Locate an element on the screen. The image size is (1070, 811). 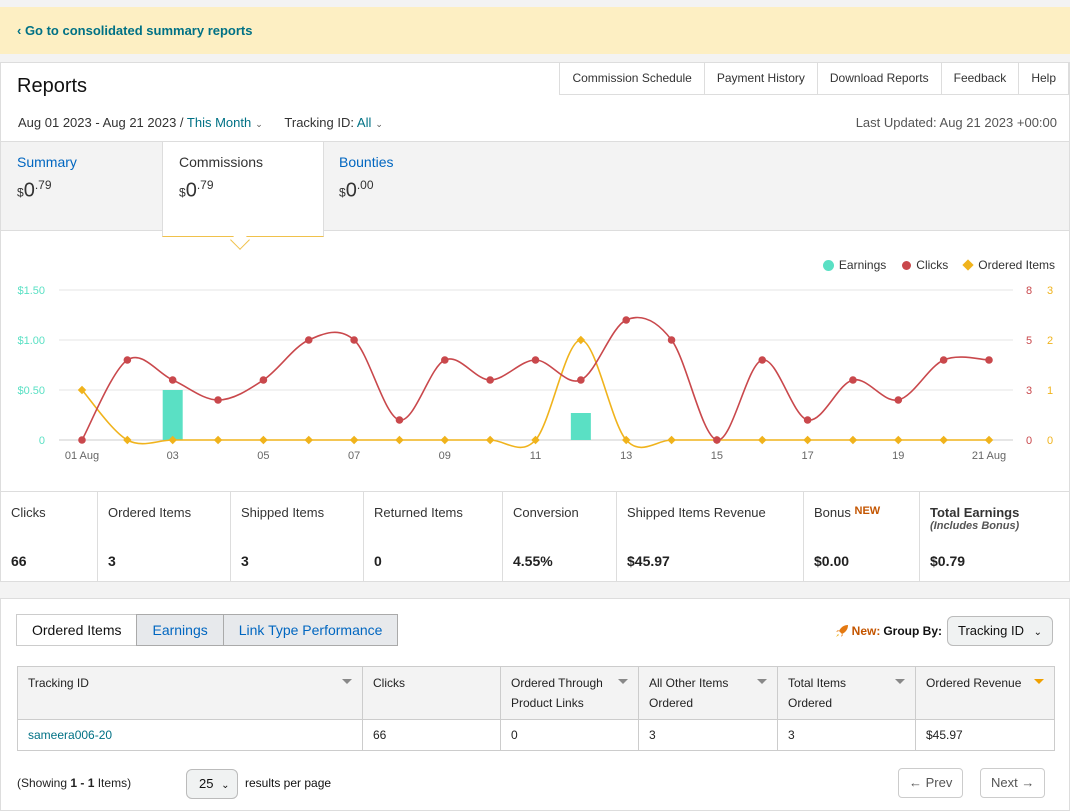
cell-tracking-id: sameera006-20 is located at coordinates (190, 735).